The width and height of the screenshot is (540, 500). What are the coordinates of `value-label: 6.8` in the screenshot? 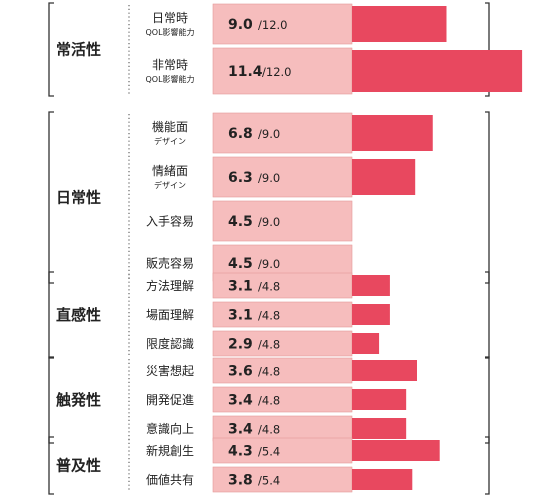 It's located at (240, 134).